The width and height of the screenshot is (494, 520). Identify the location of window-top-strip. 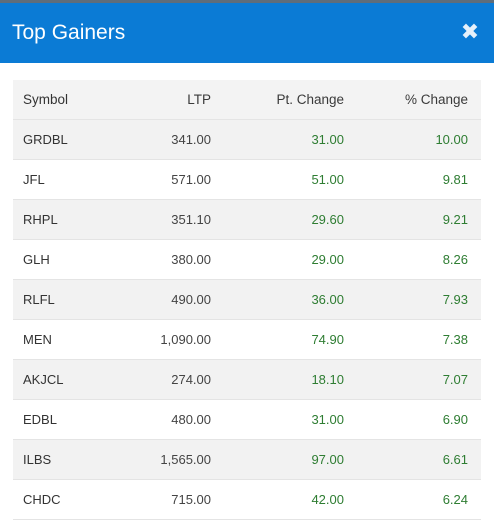
(247, 1).